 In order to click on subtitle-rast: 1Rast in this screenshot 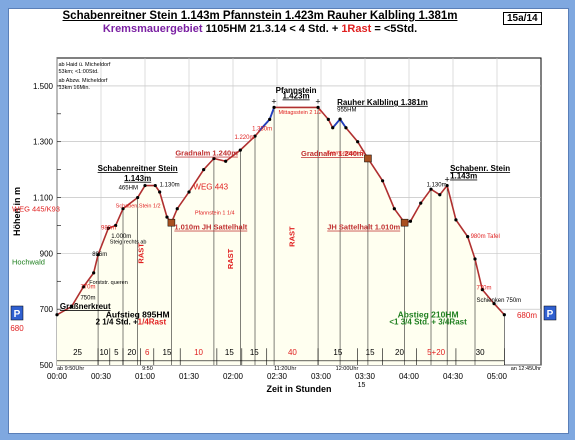, I will do `click(356, 29)`.